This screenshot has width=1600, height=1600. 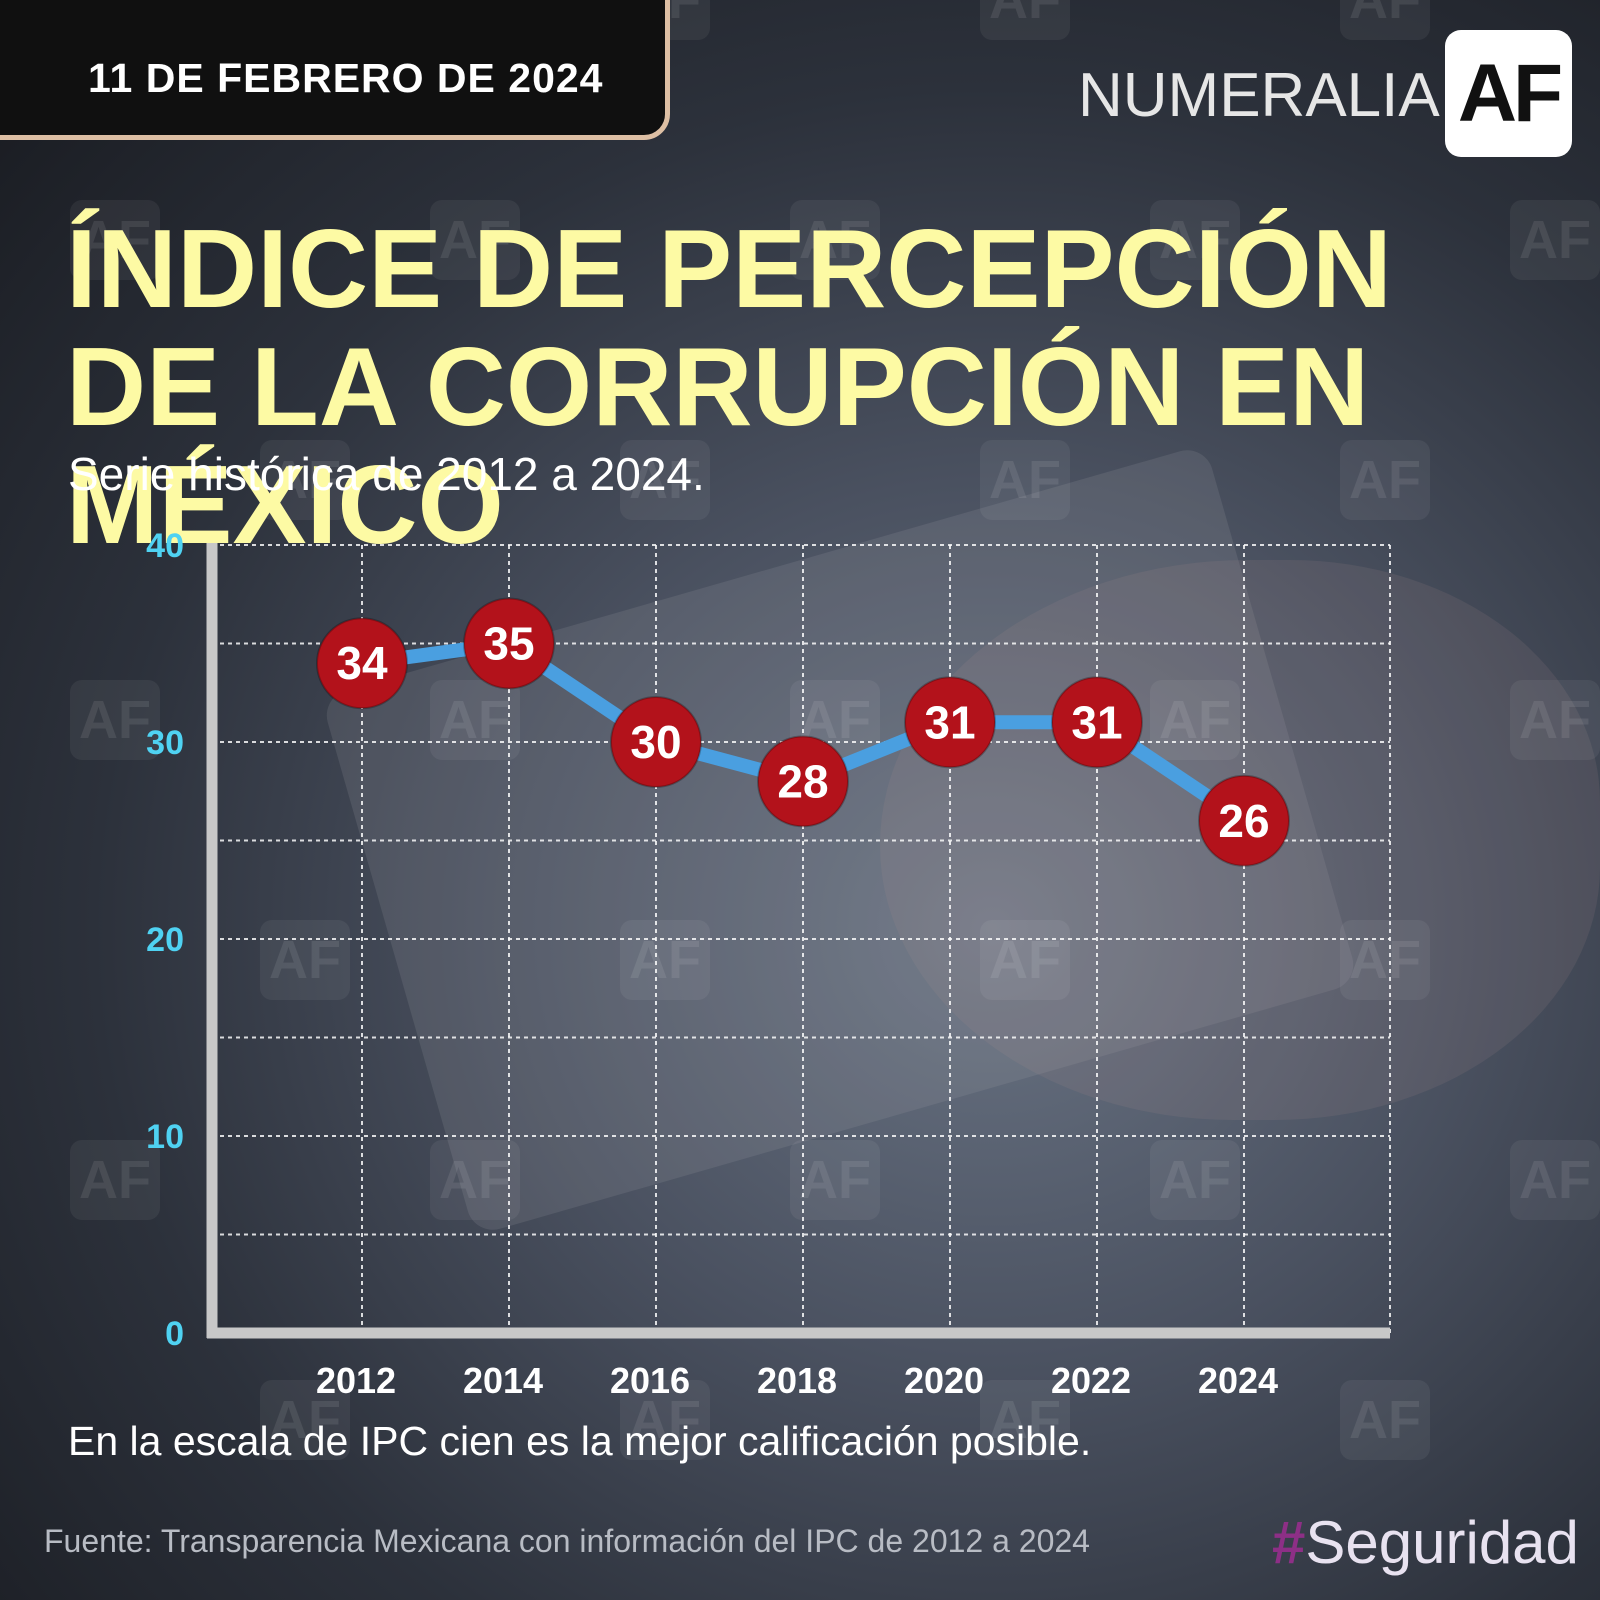 I want to click on date-box, so click(x=335, y=70).